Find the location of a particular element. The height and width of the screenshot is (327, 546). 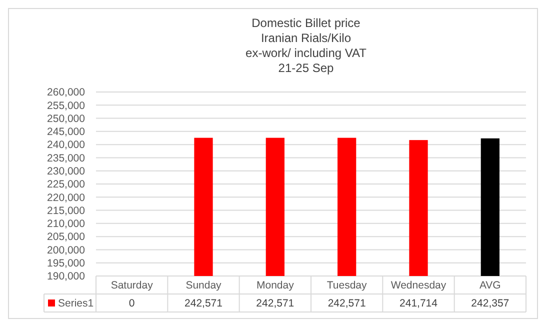

y-tick-label: 250,000 is located at coordinates (66, 118).